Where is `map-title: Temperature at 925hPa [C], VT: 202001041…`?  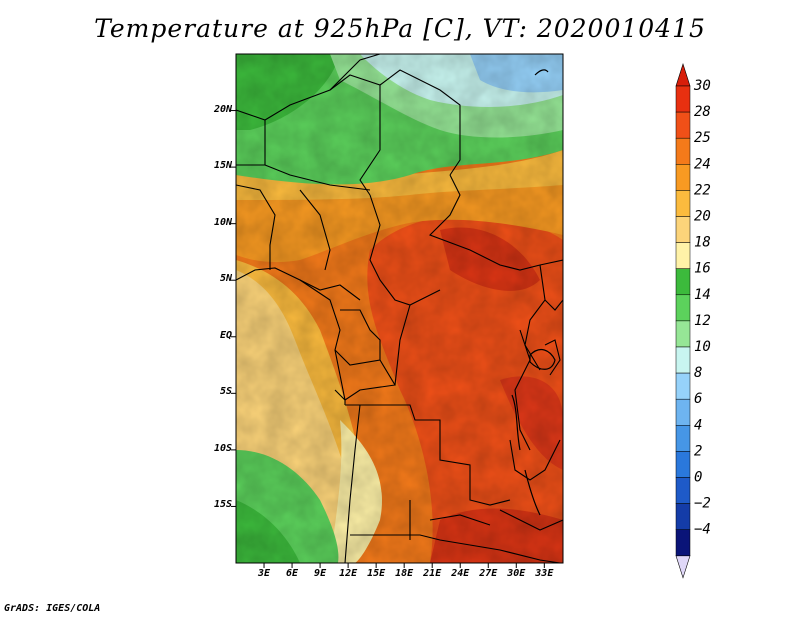 map-title: Temperature at 925hPa [C], VT: 202001041… is located at coordinates (400, 28).